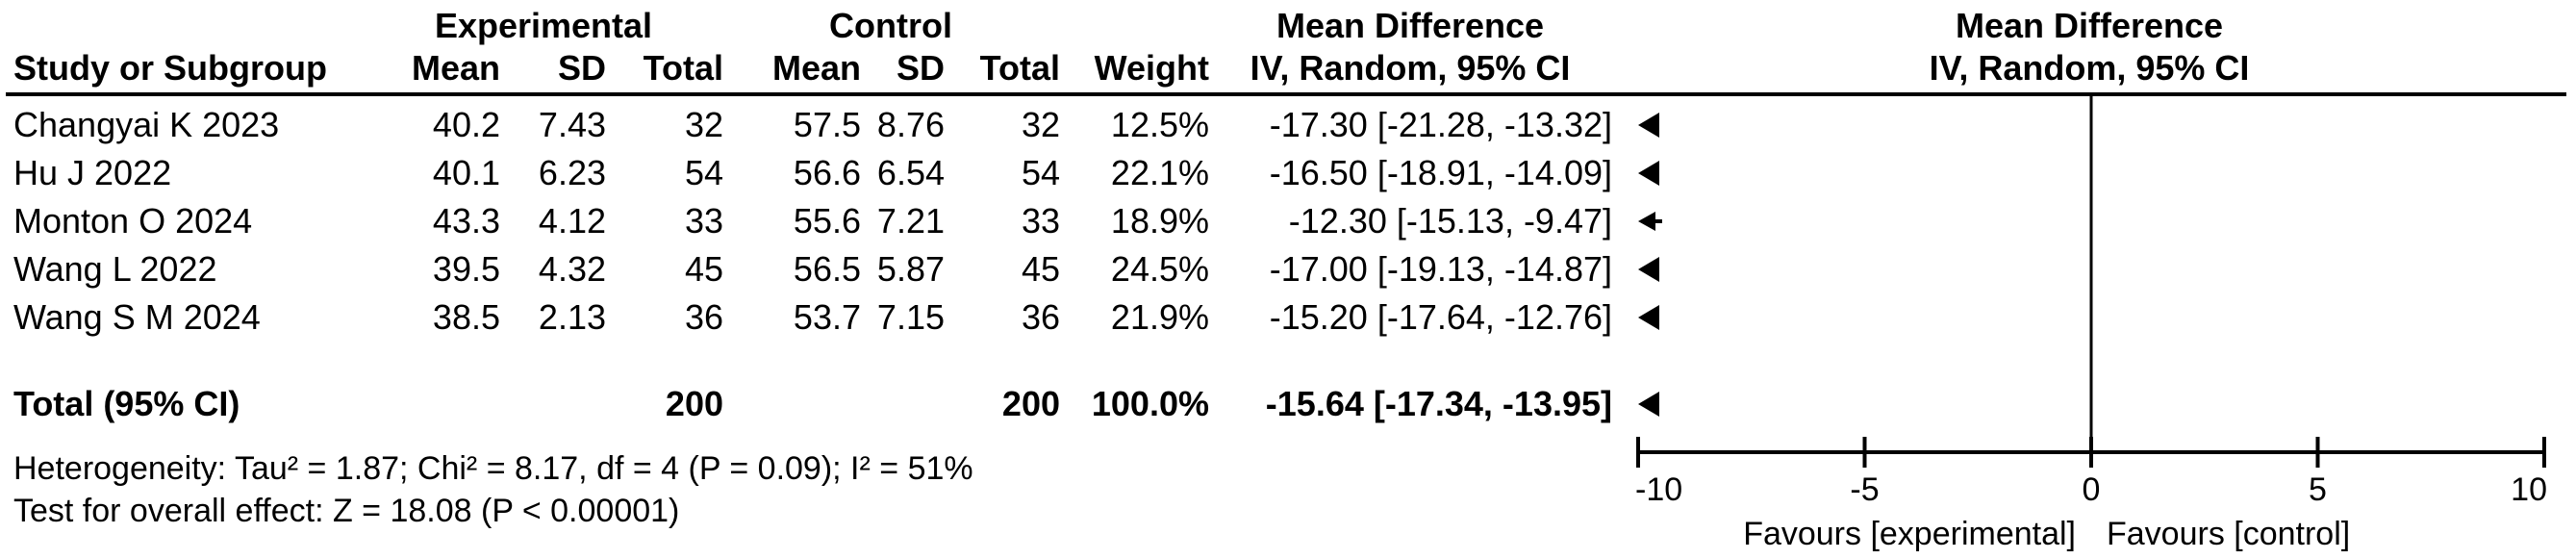 The height and width of the screenshot is (559, 2576). I want to click on header-mean-difference-plot: Mean Difference, so click(2090, 26).